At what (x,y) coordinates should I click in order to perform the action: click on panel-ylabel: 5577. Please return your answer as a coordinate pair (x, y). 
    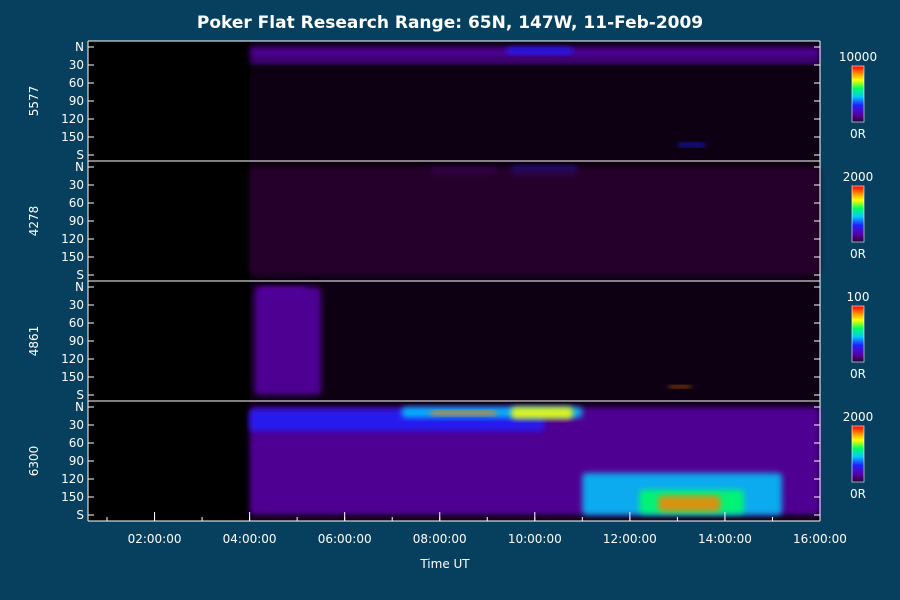
    Looking at the image, I should click on (34, 101).